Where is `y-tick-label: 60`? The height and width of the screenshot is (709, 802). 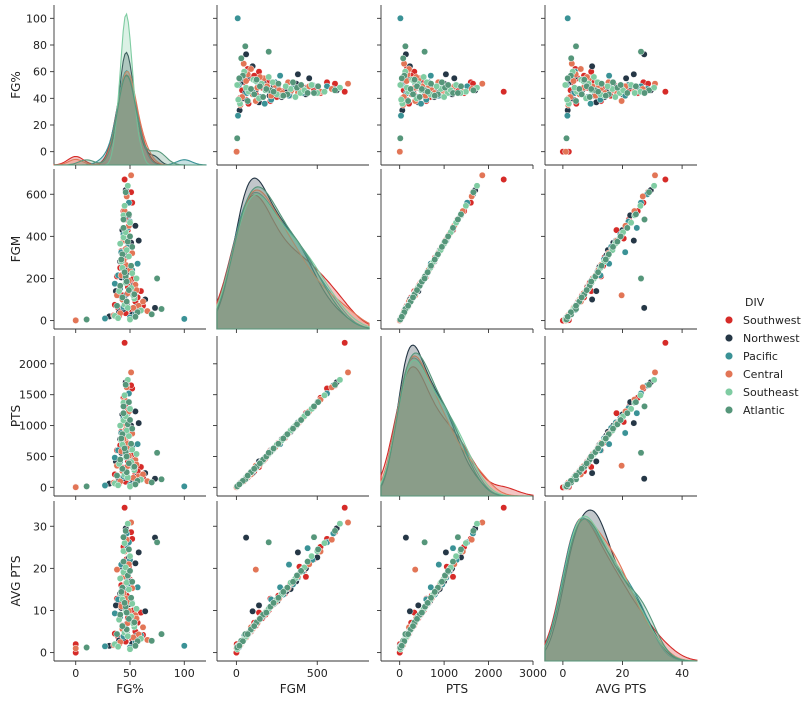
y-tick-label: 60 is located at coordinates (40, 72).